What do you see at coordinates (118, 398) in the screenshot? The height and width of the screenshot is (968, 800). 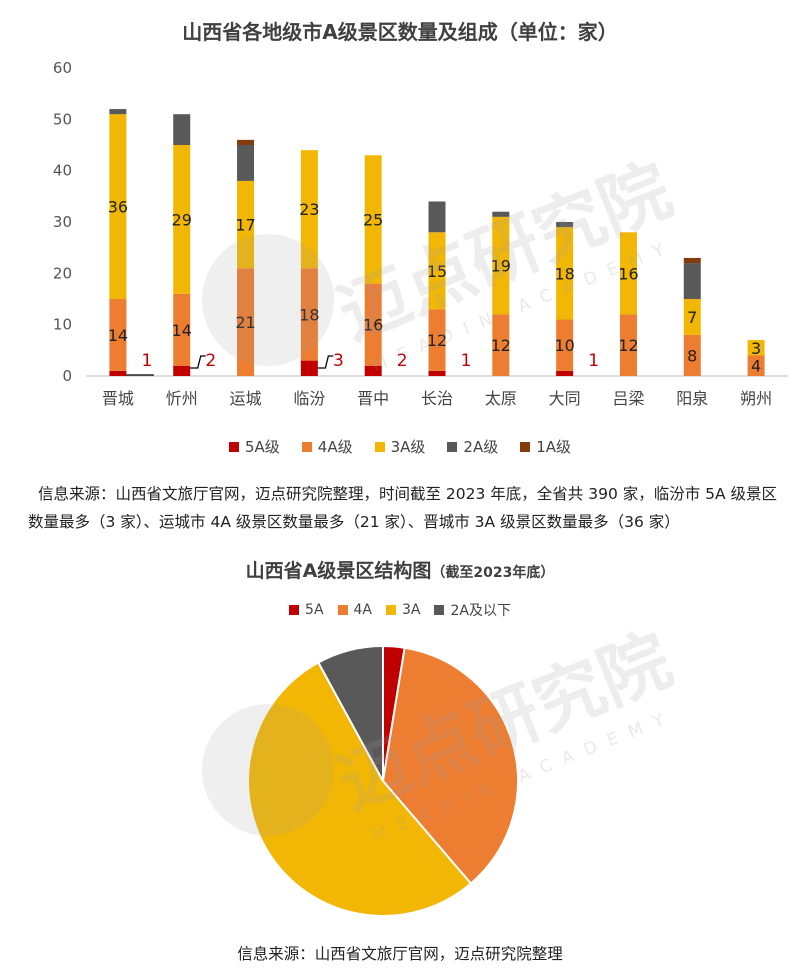 I see `x-tick-label: 晋城` at bounding box center [118, 398].